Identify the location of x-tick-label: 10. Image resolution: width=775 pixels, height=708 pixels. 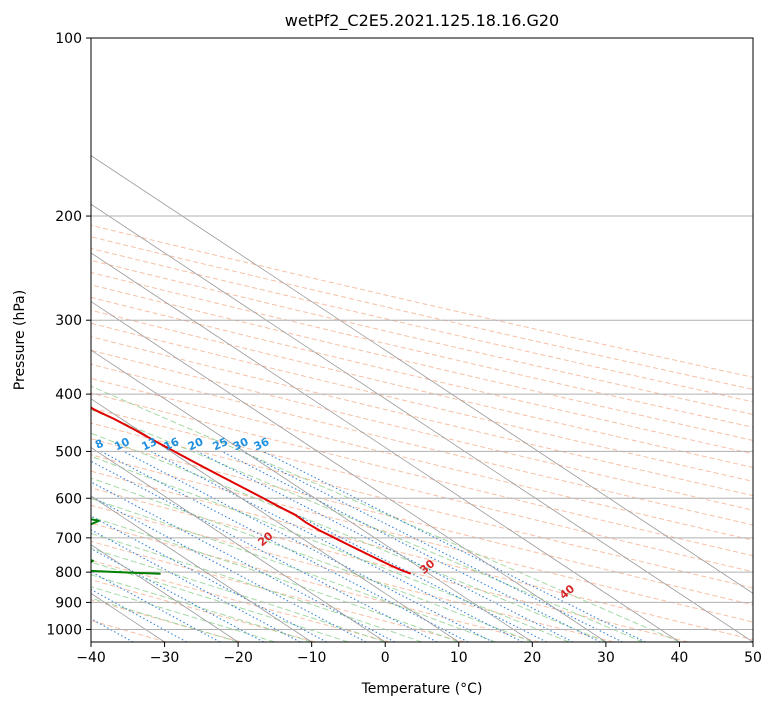
(459, 658).